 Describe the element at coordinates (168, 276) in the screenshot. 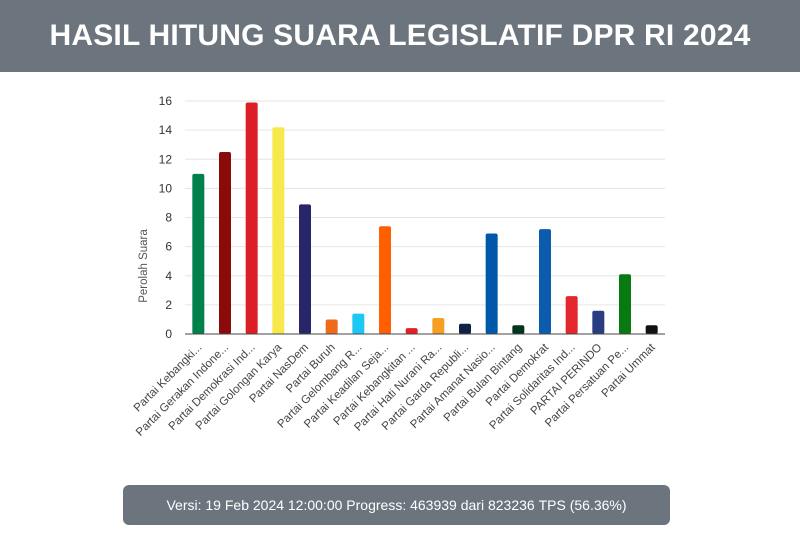

I see `y-tick-label: 4` at that location.